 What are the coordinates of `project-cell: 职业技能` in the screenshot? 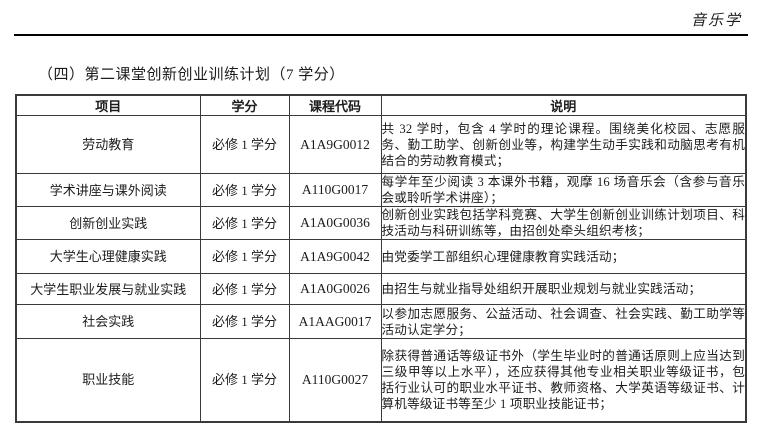 It's located at (108, 380).